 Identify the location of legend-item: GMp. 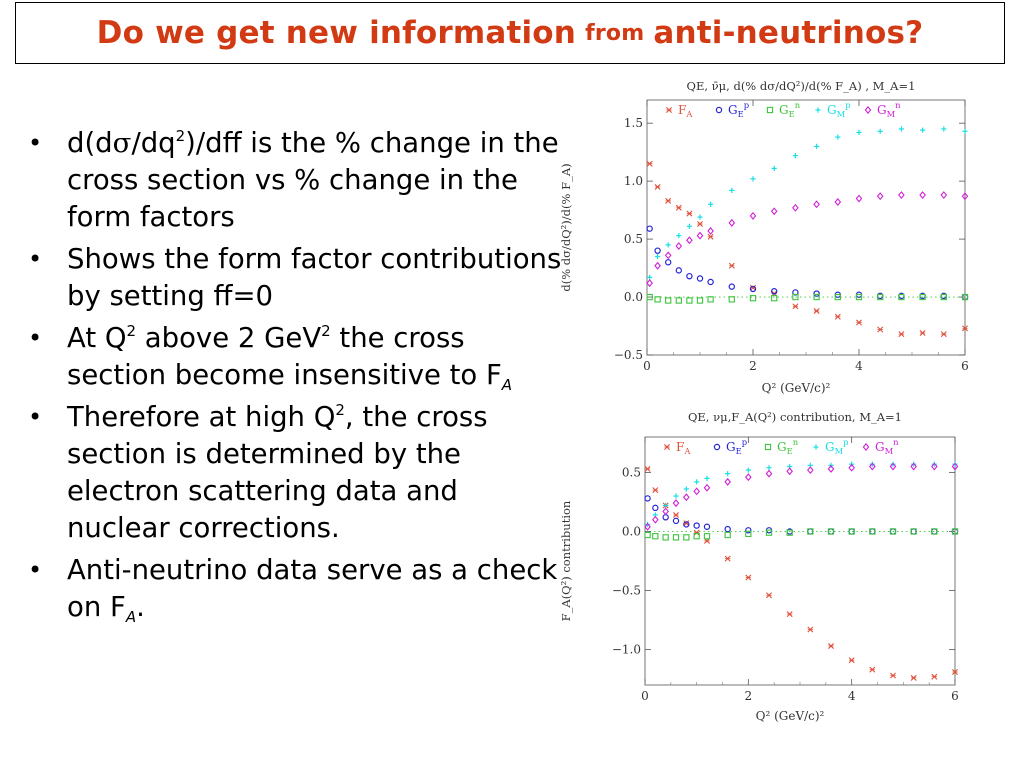
(833, 109).